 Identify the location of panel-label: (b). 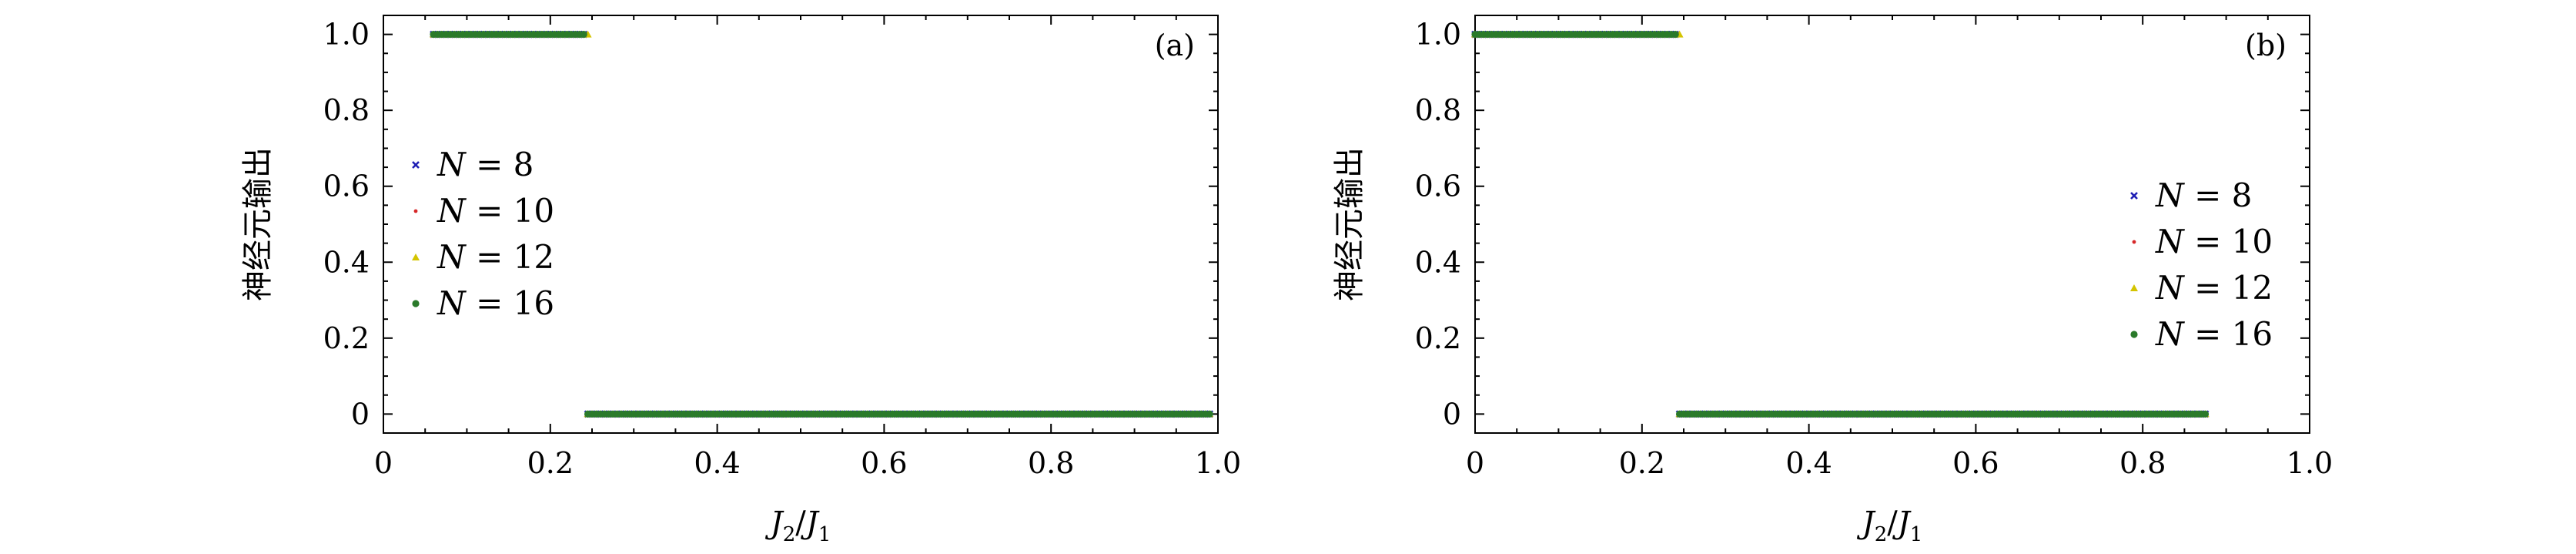
(2266, 45).